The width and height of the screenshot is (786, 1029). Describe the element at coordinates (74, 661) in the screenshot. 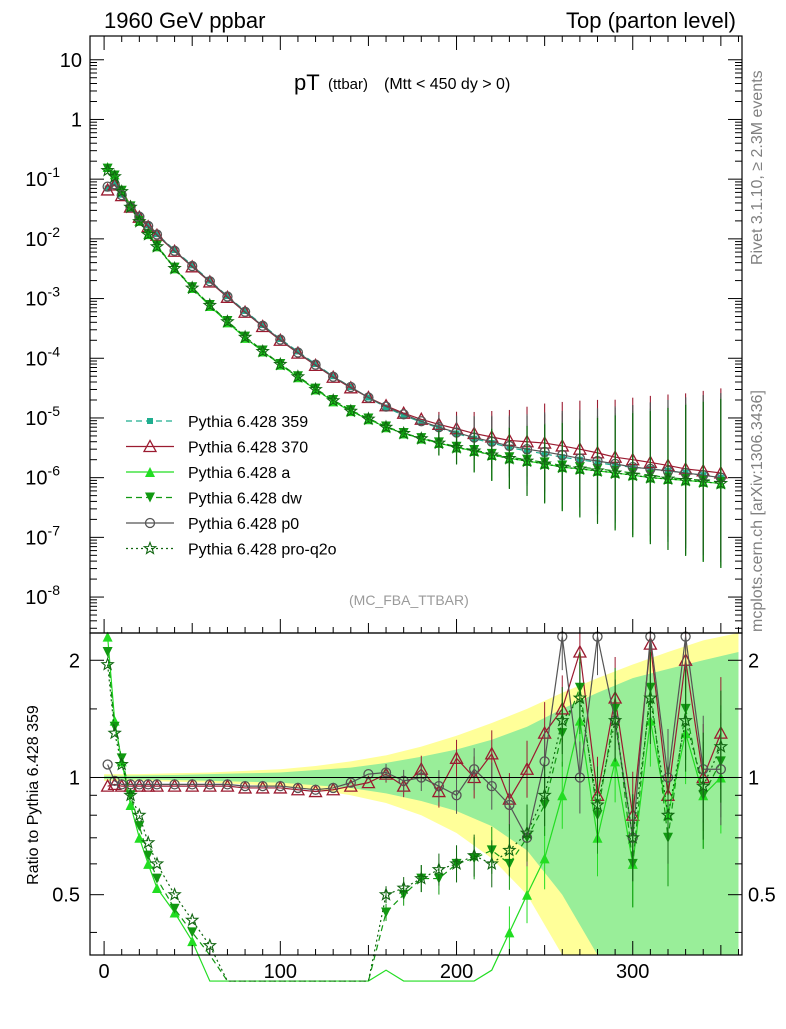

I see `ratio-y-tick-label: 2` at that location.